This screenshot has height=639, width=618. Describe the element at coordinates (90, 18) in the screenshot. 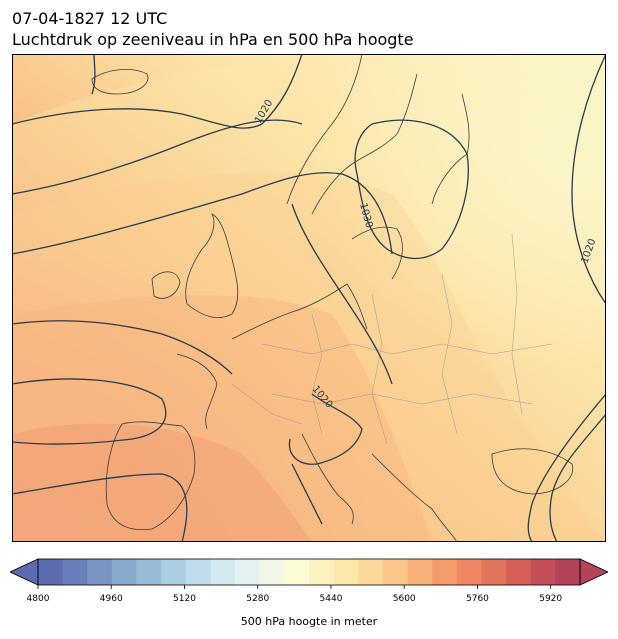

I see `forecast-datetime: 07-04-1827 12 UTC` at that location.